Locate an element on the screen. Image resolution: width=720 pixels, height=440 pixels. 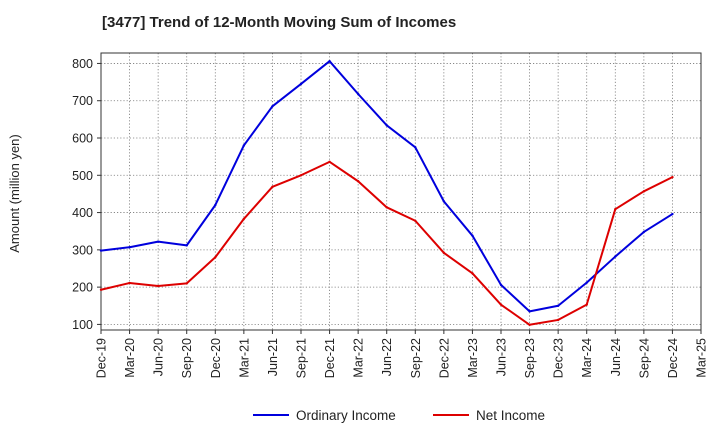
x-tick-label: Sep-22 is located at coordinates (416, 358).